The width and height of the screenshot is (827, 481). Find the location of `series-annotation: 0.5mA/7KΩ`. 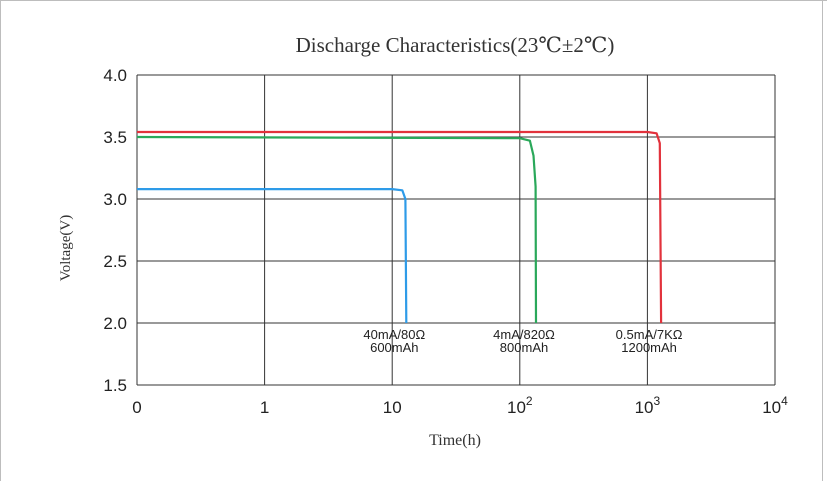

series-annotation: 0.5mA/7KΩ is located at coordinates (649, 334).